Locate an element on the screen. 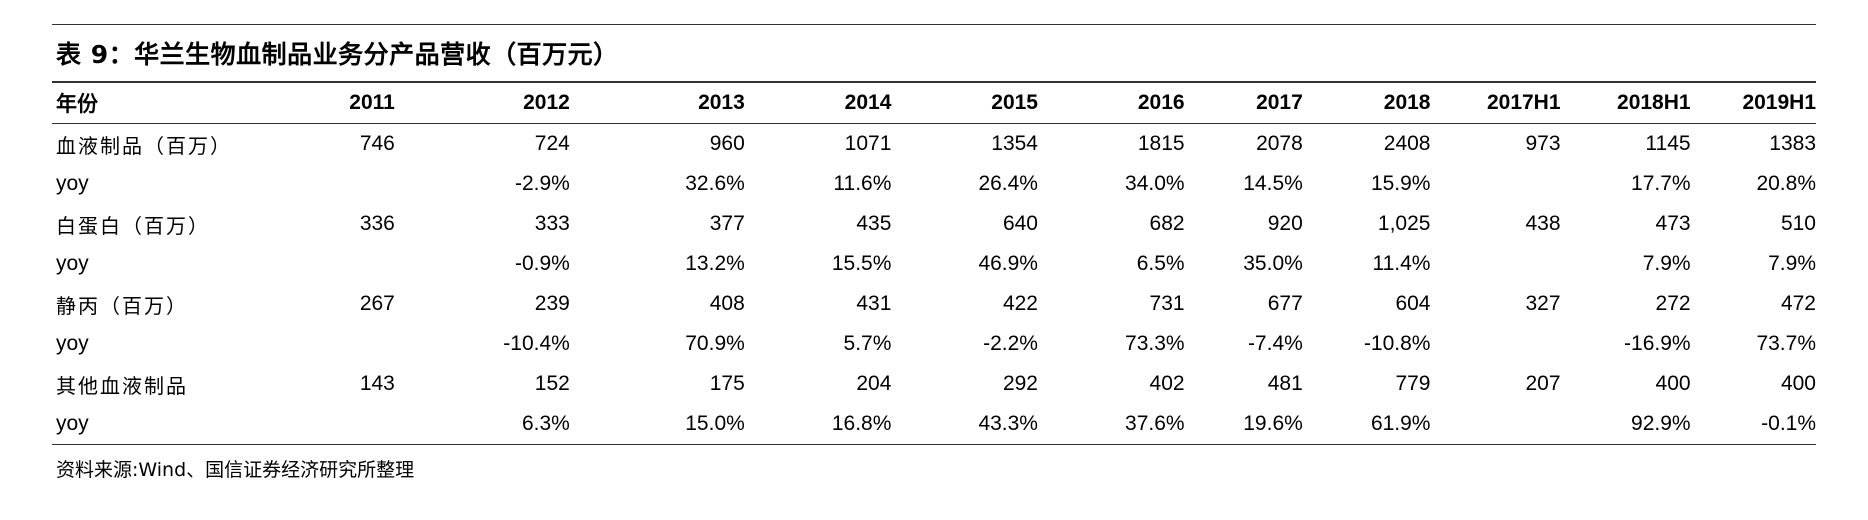 The width and height of the screenshot is (1868, 520). table-cell: 32.6% is located at coordinates (715, 183).